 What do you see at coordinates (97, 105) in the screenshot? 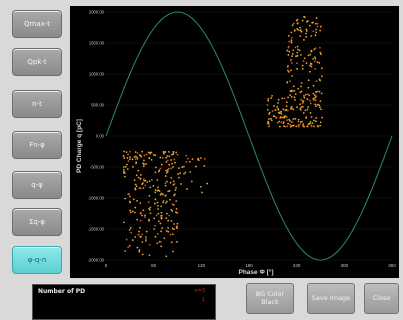
I see `y-tick-label: 500.00` at bounding box center [97, 105].